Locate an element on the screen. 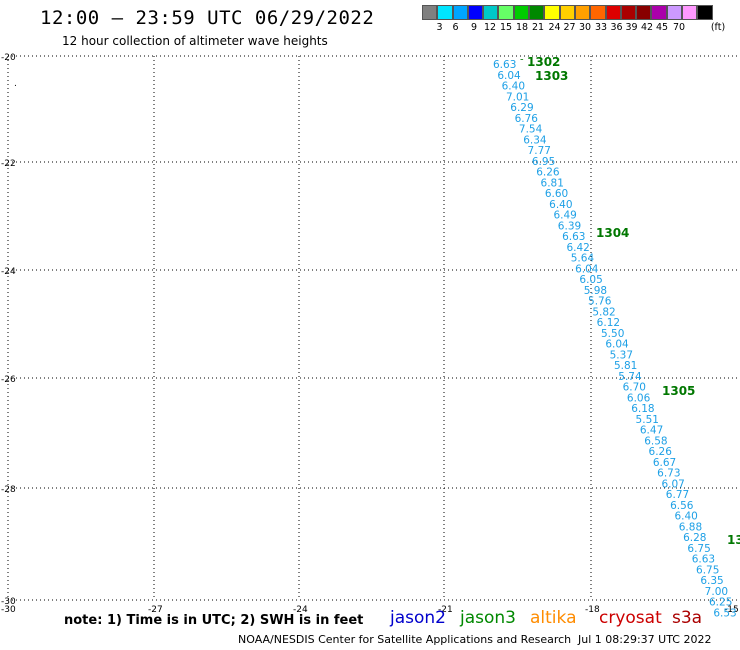  corner-longitude-label: -30 is located at coordinates (8, 610).